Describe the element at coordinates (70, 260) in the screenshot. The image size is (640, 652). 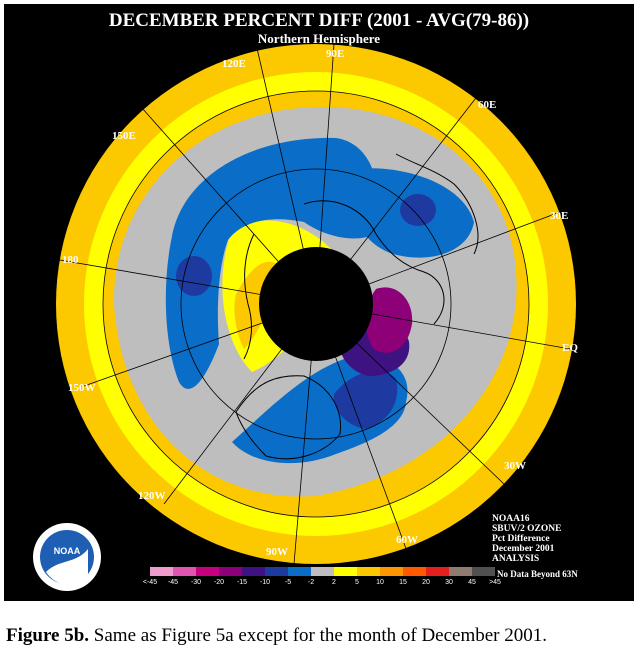
I see `lon-label-180: 180` at that location.